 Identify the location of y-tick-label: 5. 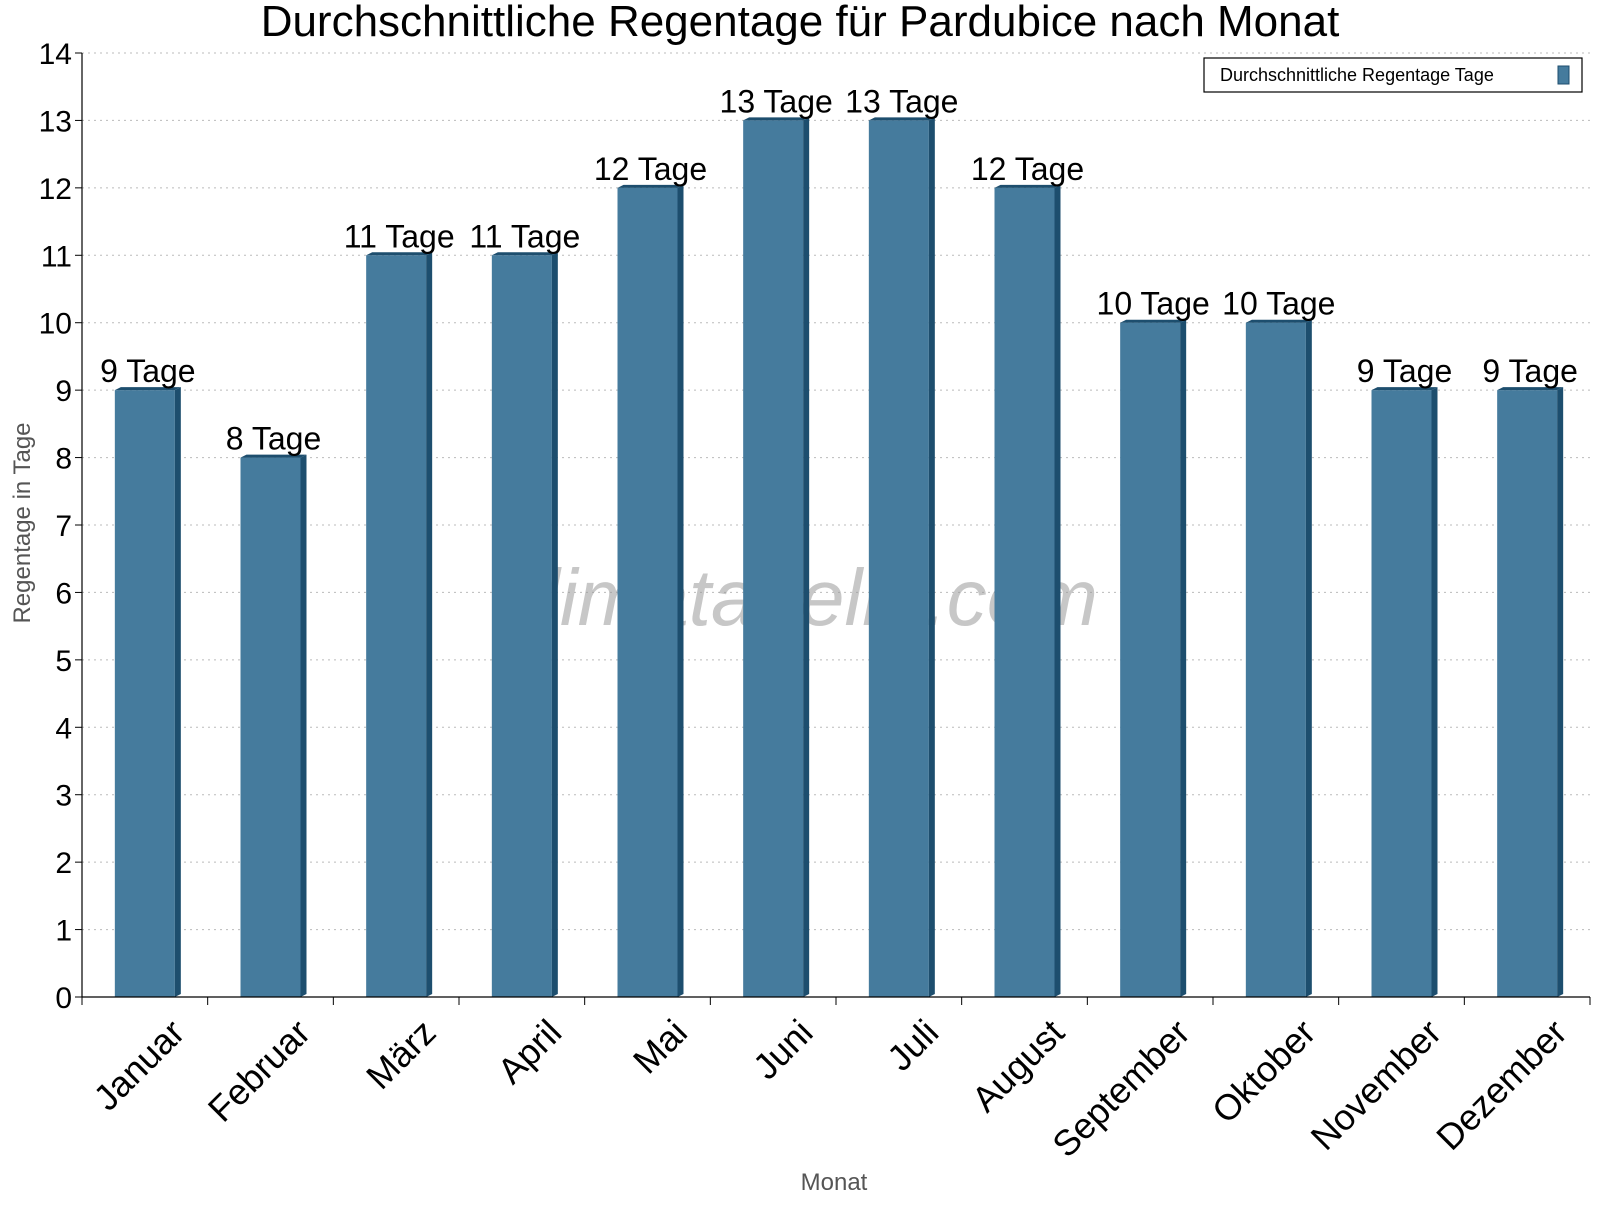
(63, 661).